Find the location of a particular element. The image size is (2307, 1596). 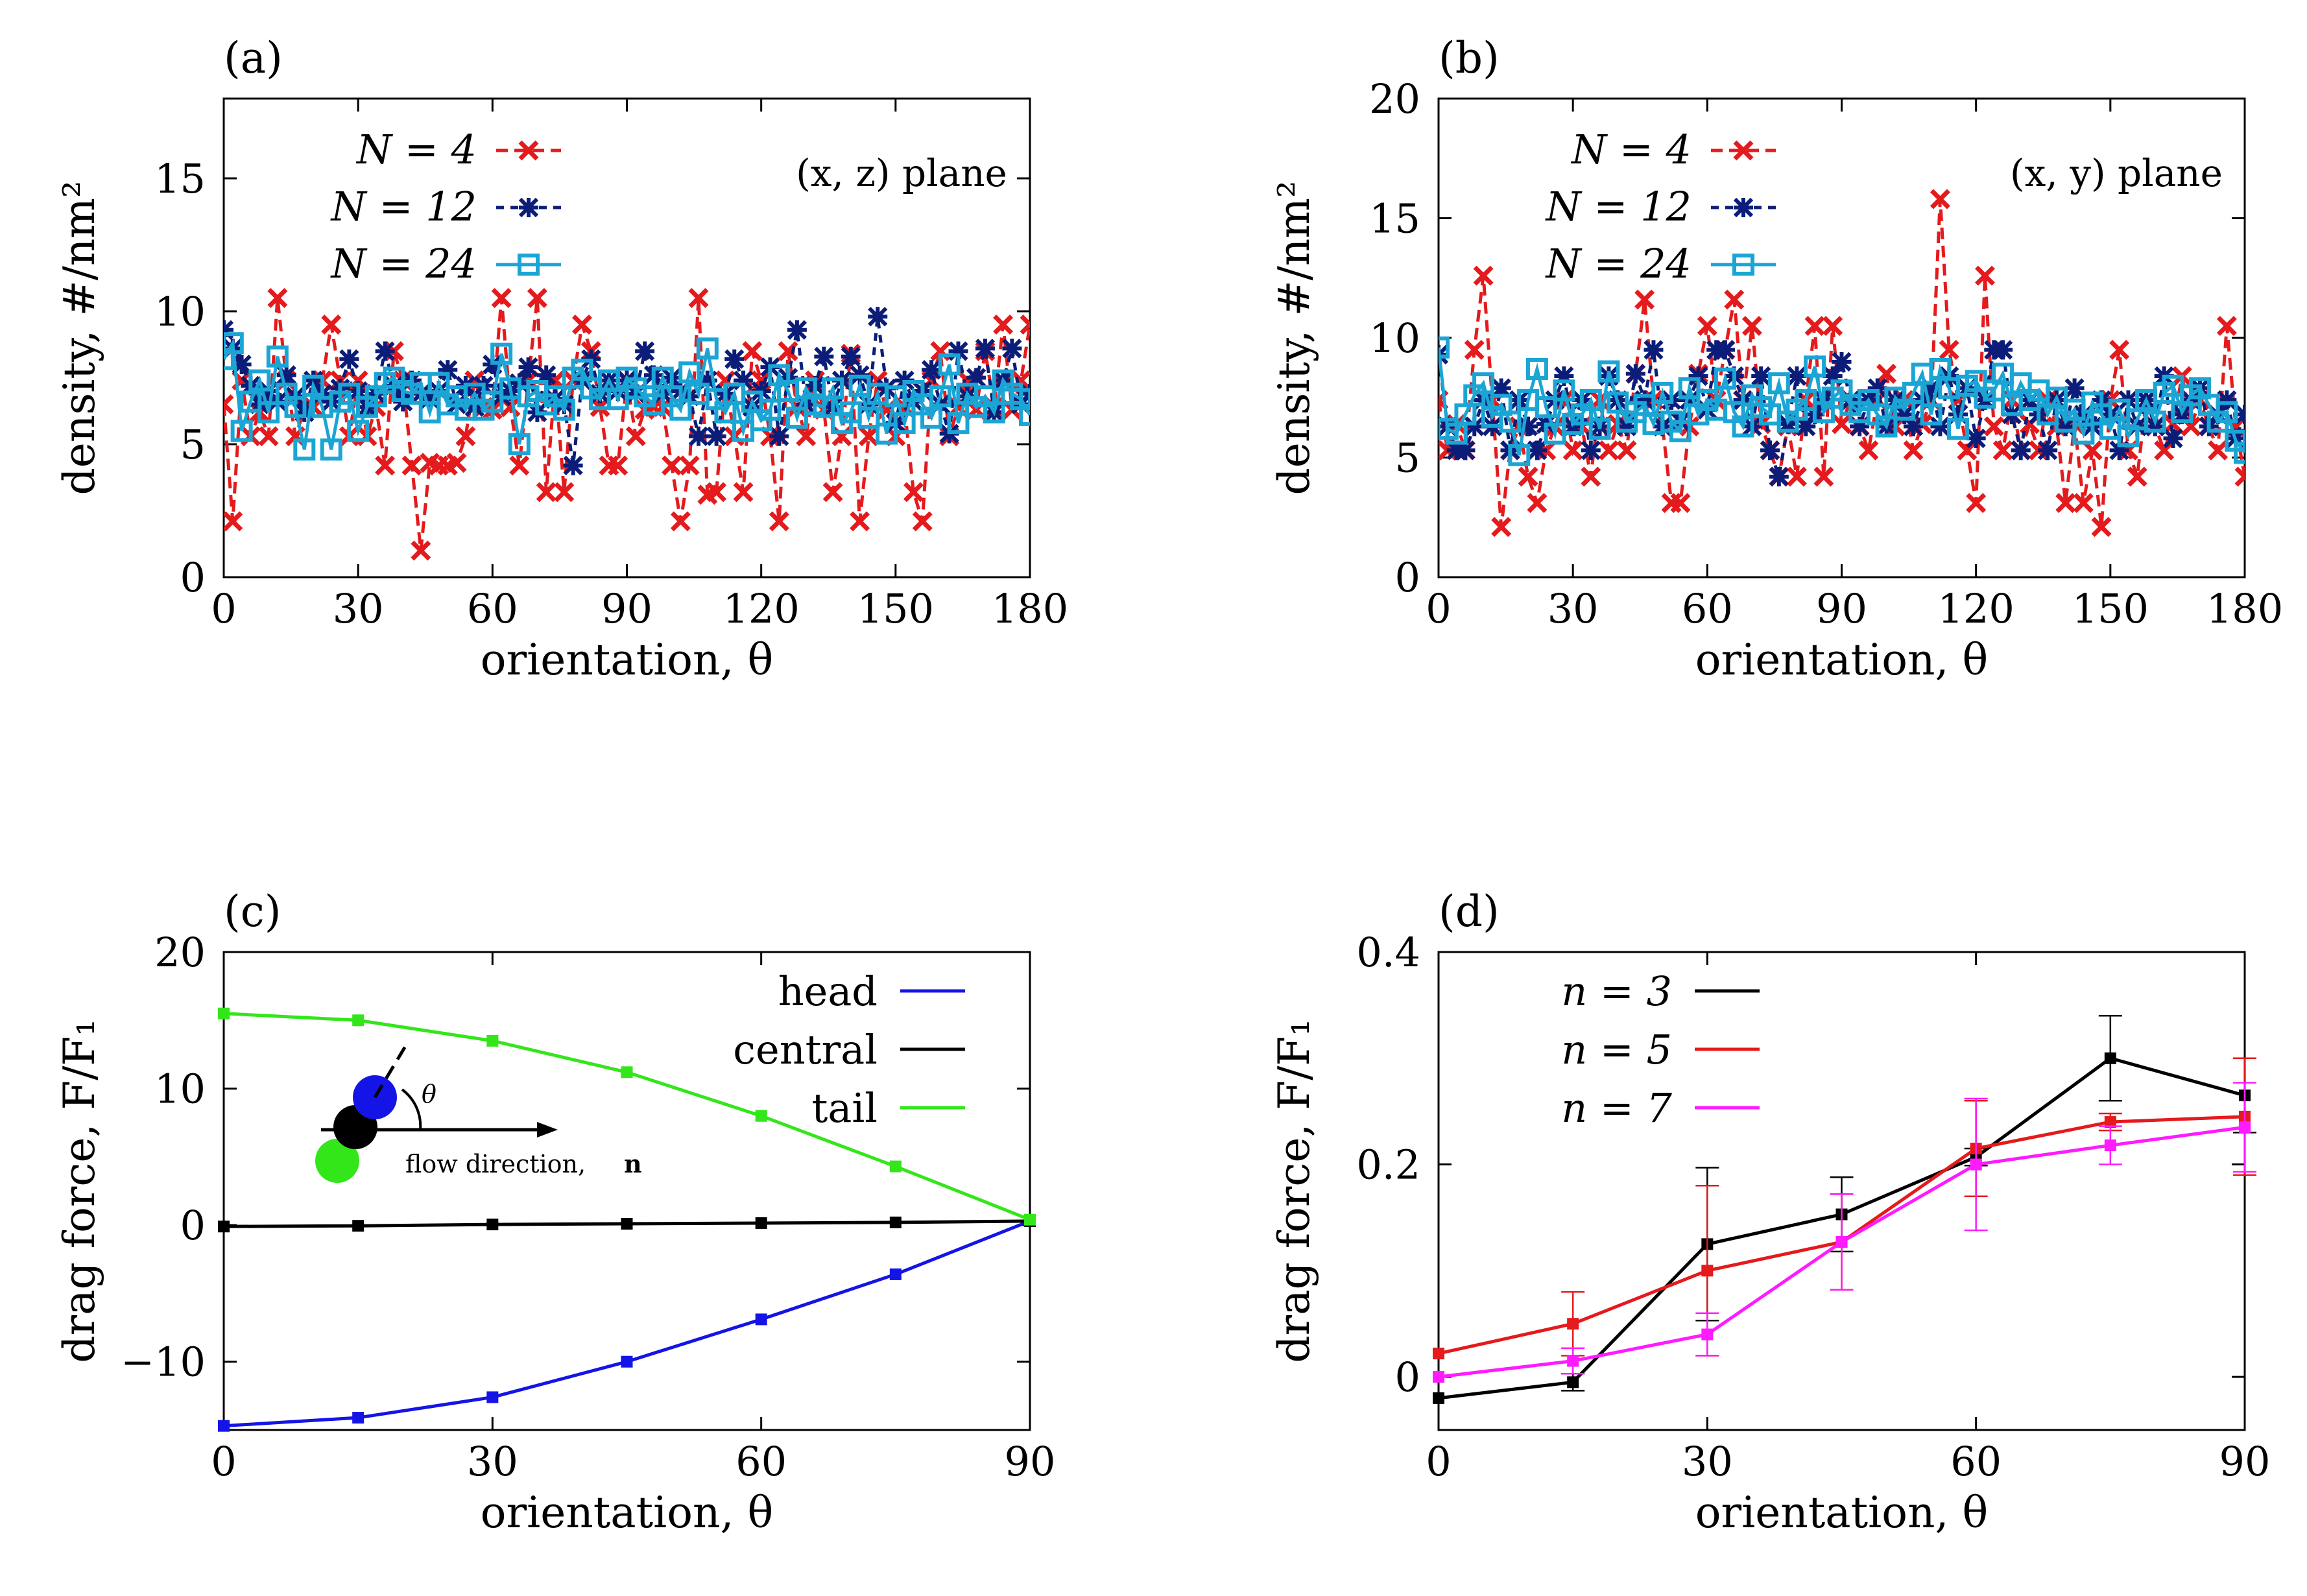

x-tick-label: 150 is located at coordinates (2110, 608).